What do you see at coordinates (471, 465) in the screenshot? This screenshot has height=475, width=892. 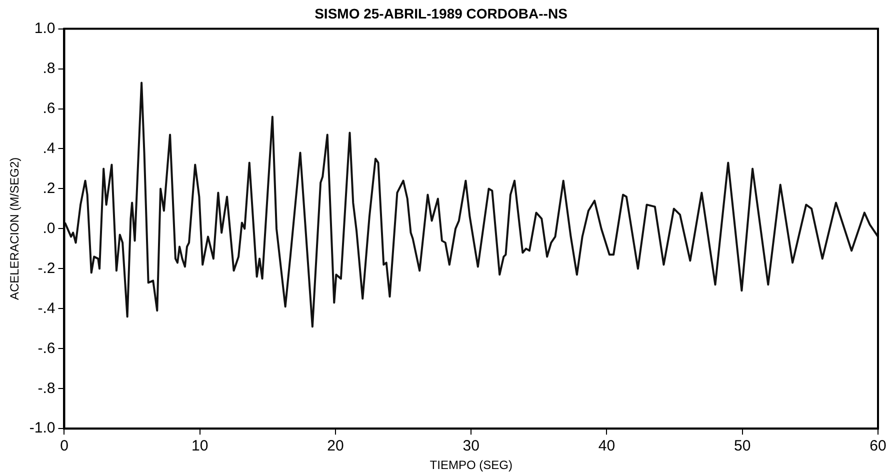 I see `x-axis-title: TIEMPO (SEG)` at bounding box center [471, 465].